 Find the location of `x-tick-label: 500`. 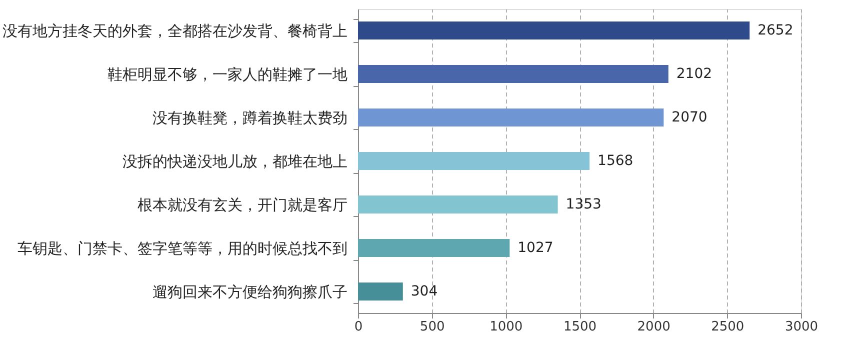

x-tick-label: 500 is located at coordinates (432, 327).